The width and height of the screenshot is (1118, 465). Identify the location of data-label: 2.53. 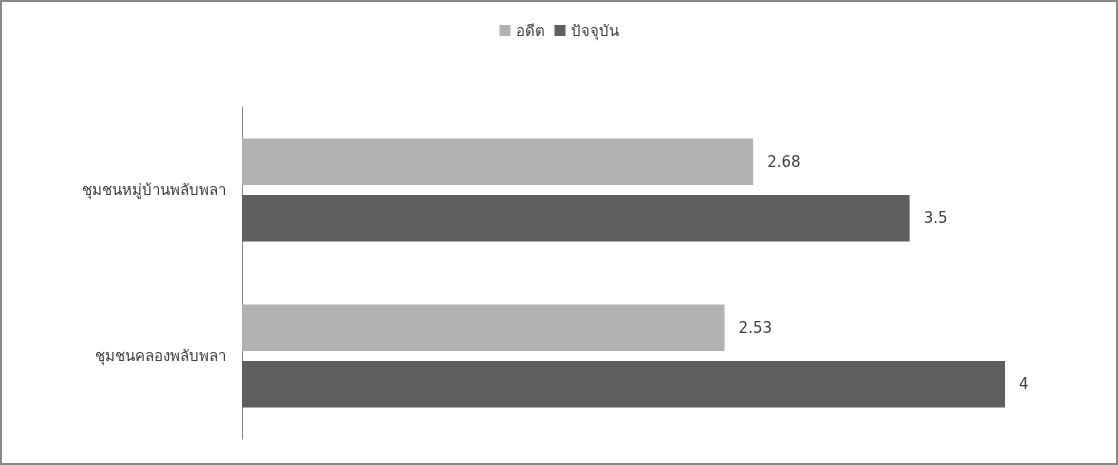
(755, 327).